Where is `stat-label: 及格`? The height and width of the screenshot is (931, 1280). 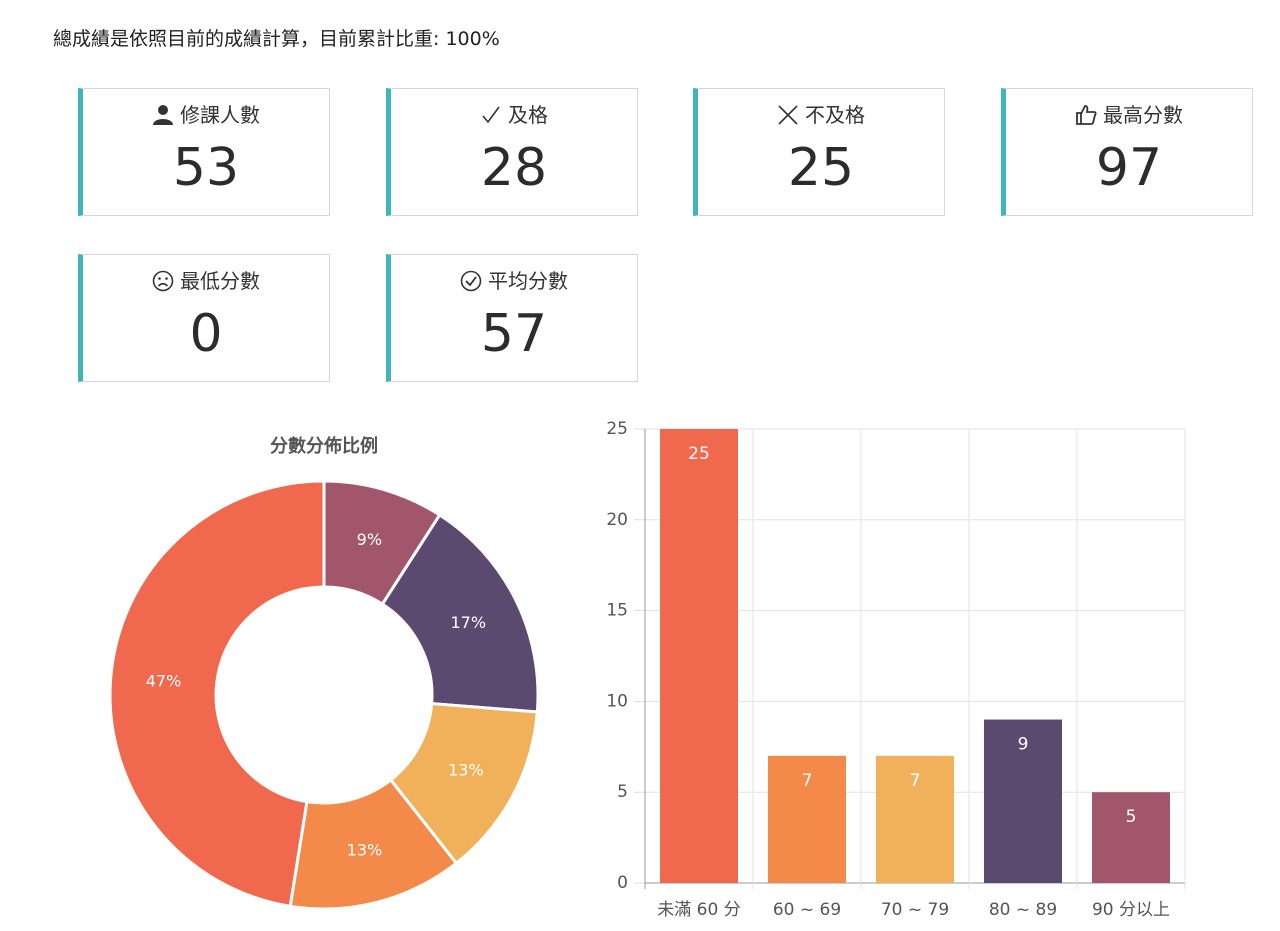
stat-label: 及格 is located at coordinates (528, 115).